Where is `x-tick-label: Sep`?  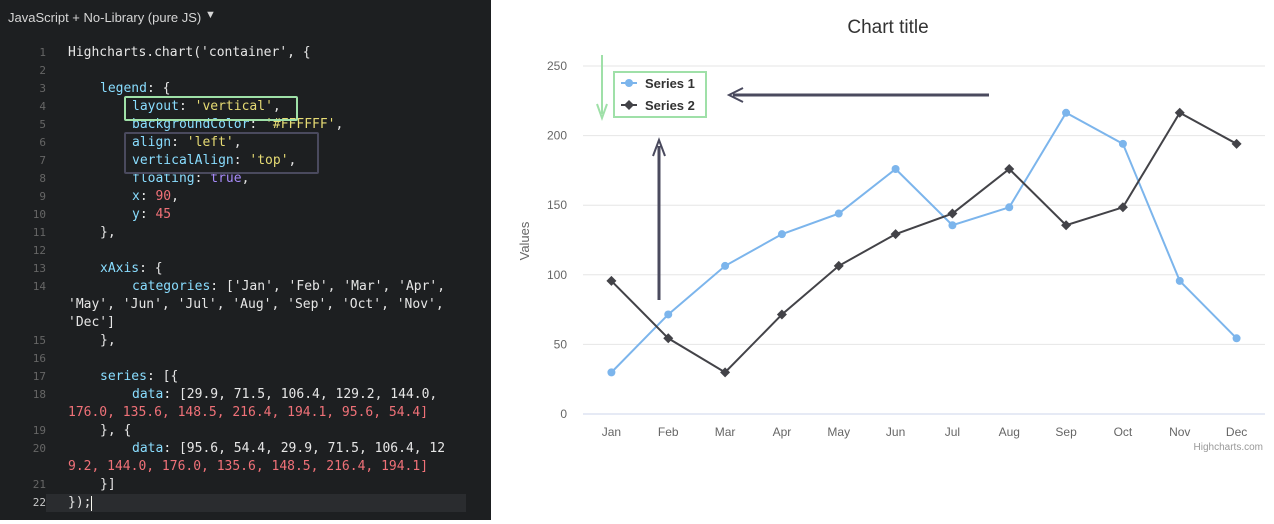
x-tick-label: Sep is located at coordinates (1066, 432).